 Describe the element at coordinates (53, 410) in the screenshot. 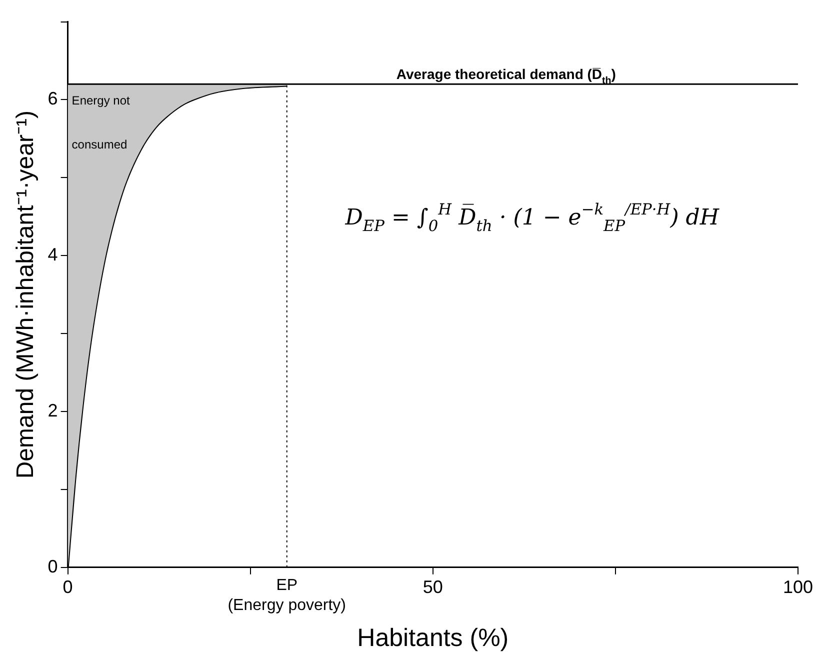

I see `y-tick-label: 2` at that location.